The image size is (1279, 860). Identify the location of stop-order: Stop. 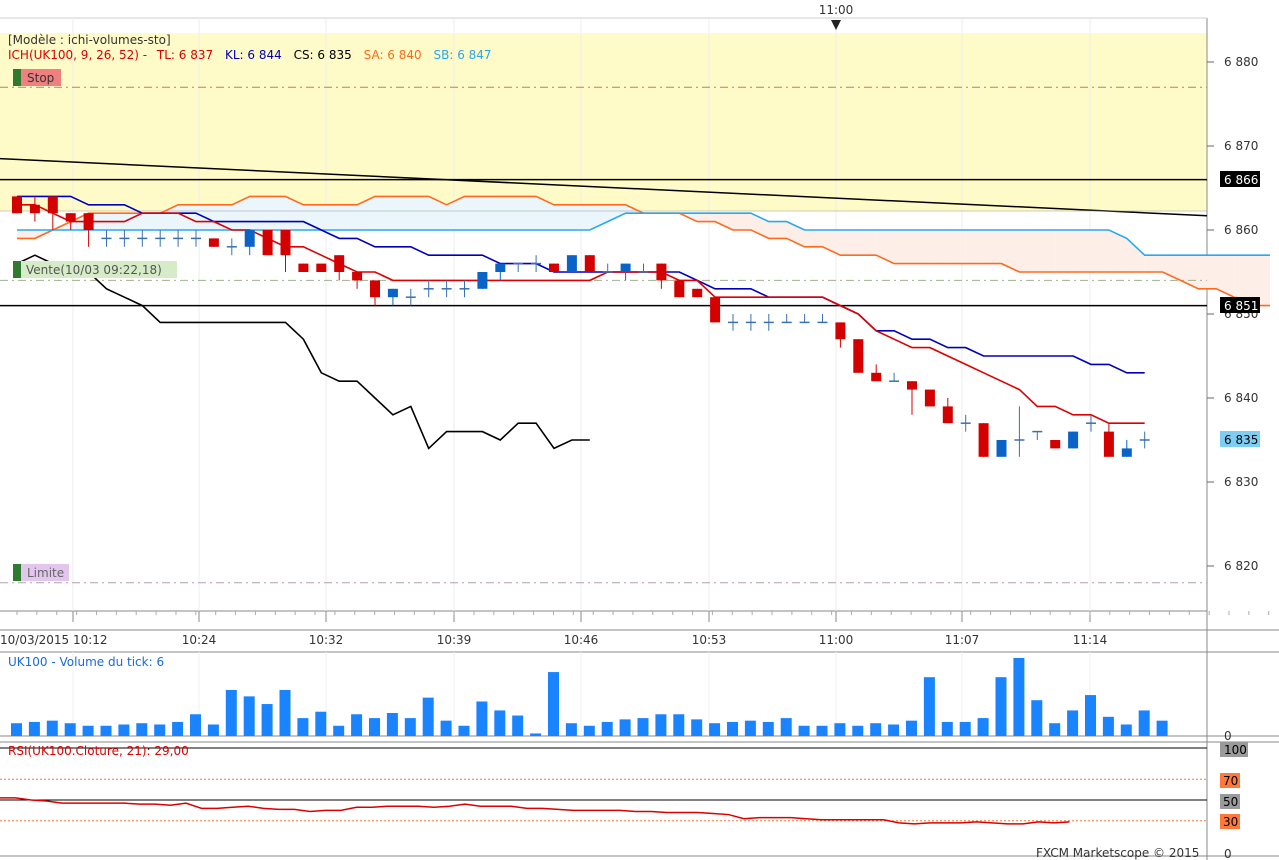
(37, 77).